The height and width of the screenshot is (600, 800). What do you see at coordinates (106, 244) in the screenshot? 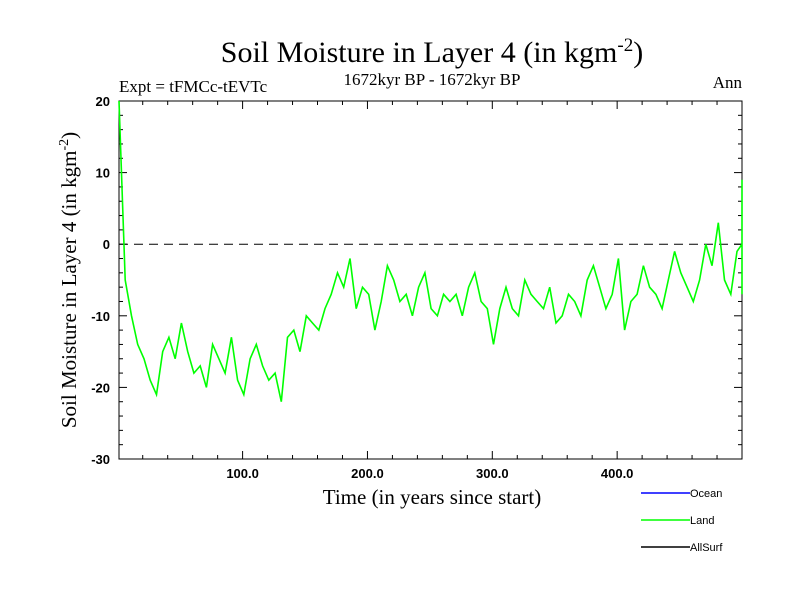
I see `y-tick-label: 0` at bounding box center [106, 244].